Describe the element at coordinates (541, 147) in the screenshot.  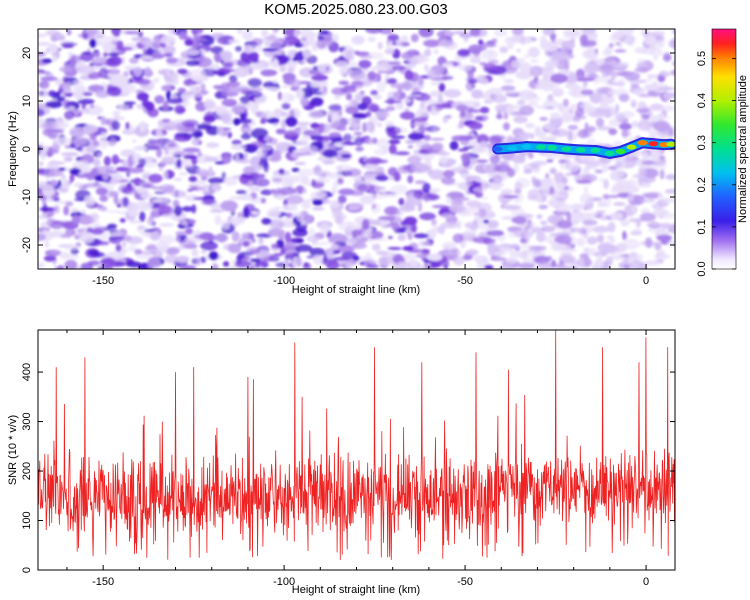
I see `trace-point` at that location.